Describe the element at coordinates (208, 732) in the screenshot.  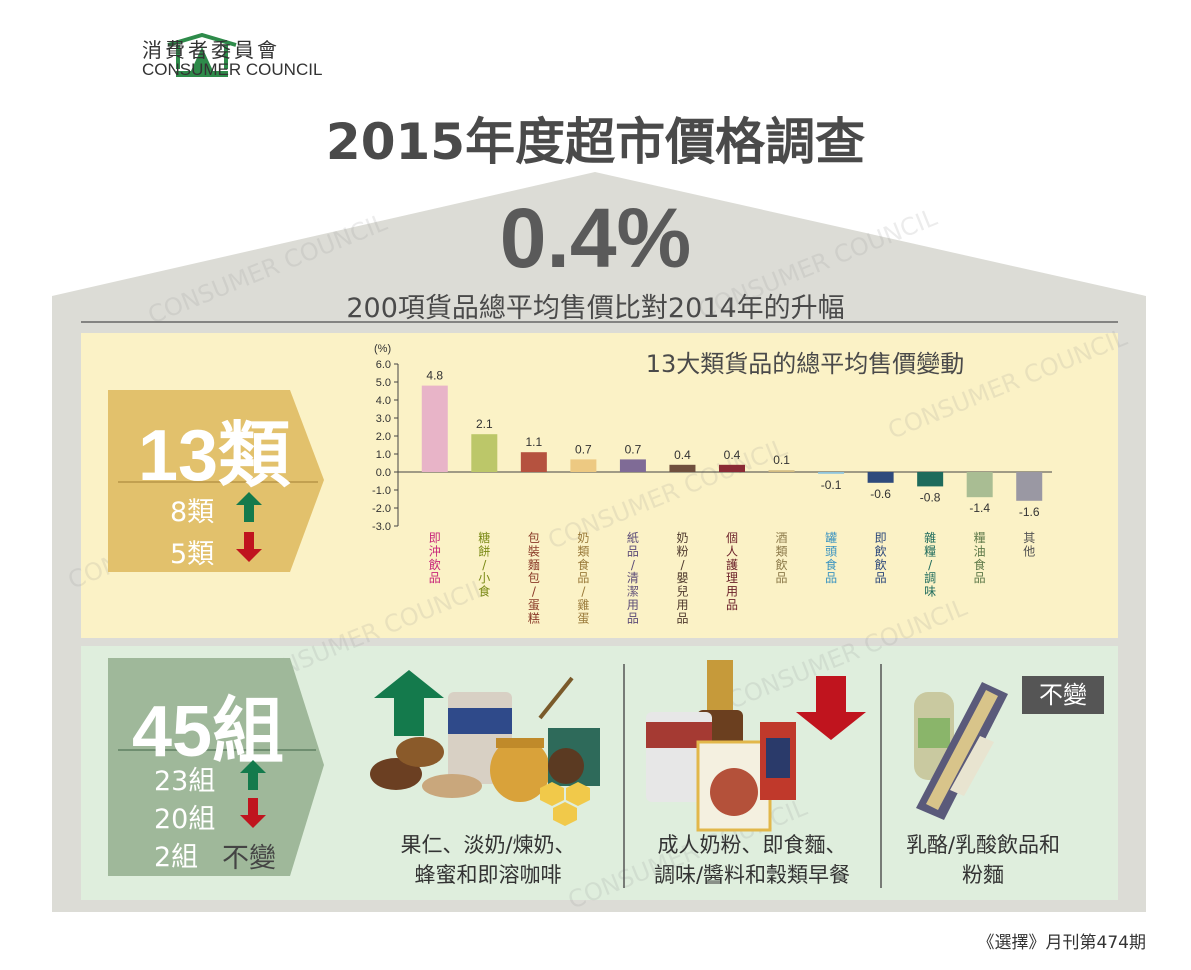
I see `groups-total: 45組` at that location.